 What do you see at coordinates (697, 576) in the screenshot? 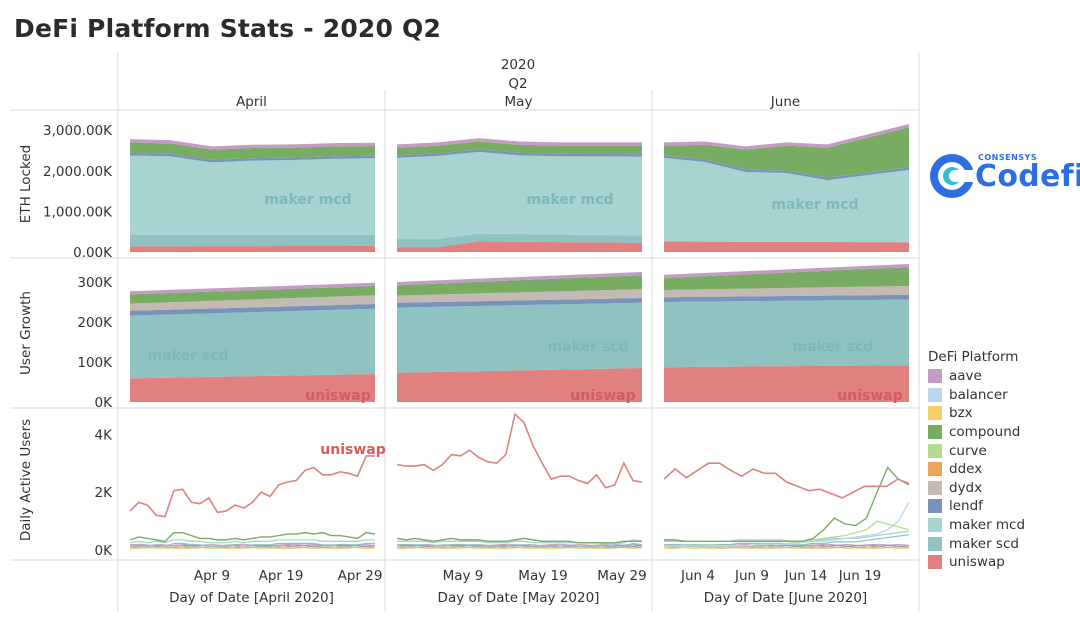
I see `x-tick-label: Jun 4` at bounding box center [697, 576].